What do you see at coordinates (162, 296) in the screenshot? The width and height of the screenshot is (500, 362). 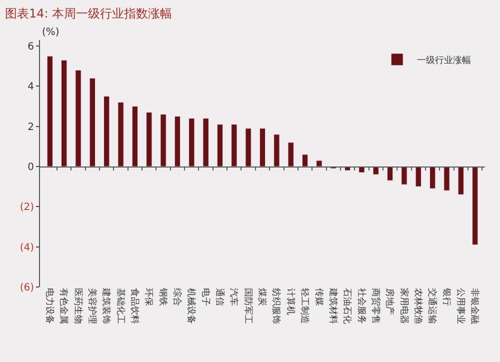 I see `x-tick-label: 钢铁` at bounding box center [162, 296].